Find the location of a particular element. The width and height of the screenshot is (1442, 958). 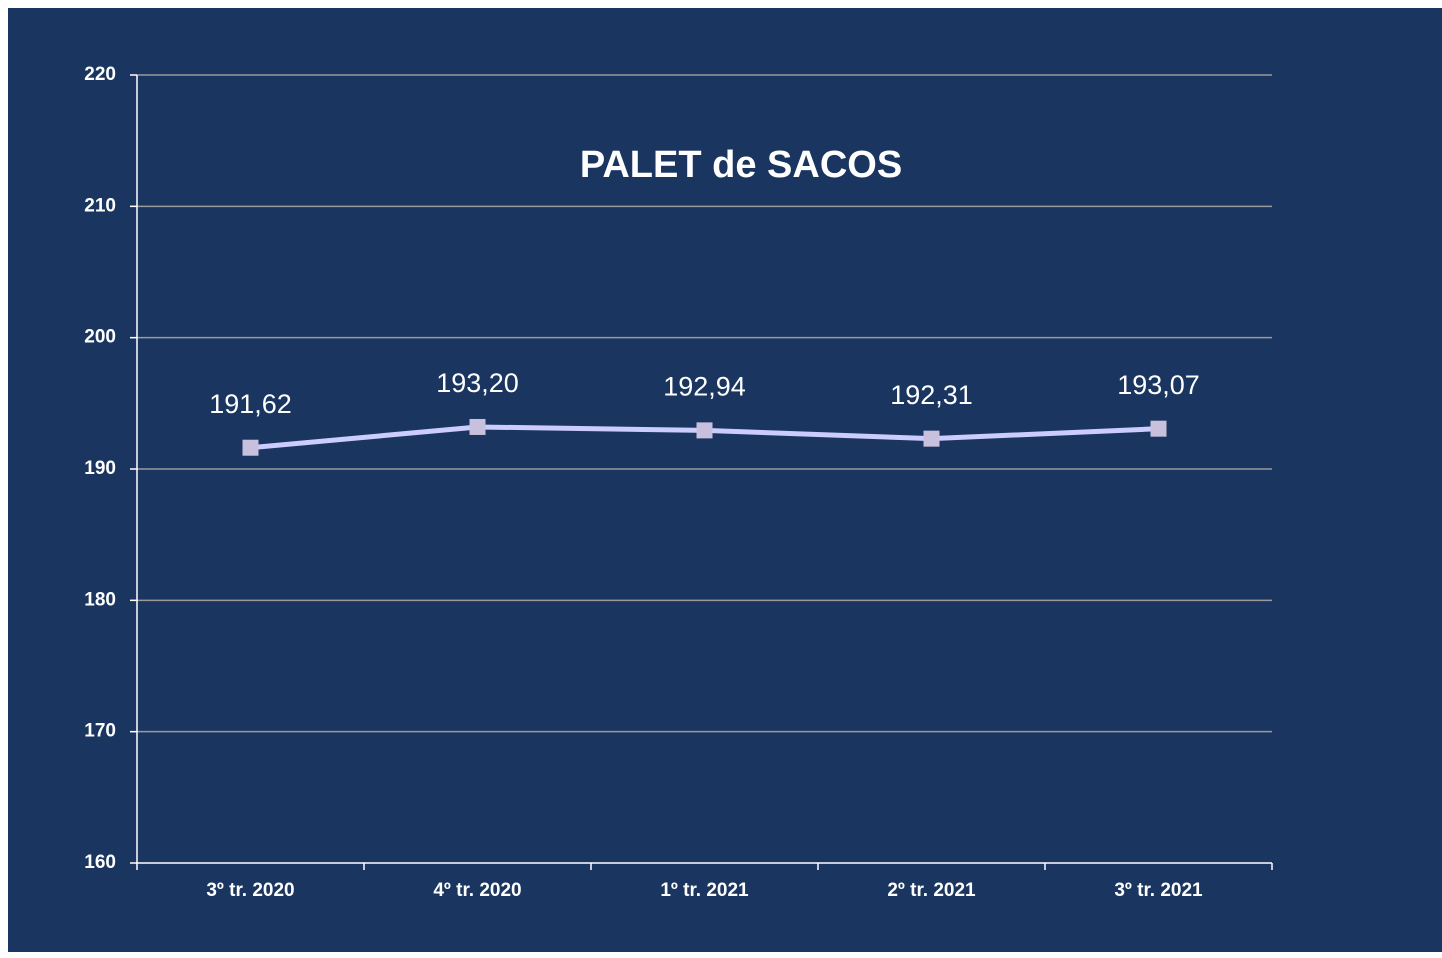

y-tick-label: 190 is located at coordinates (100, 468).